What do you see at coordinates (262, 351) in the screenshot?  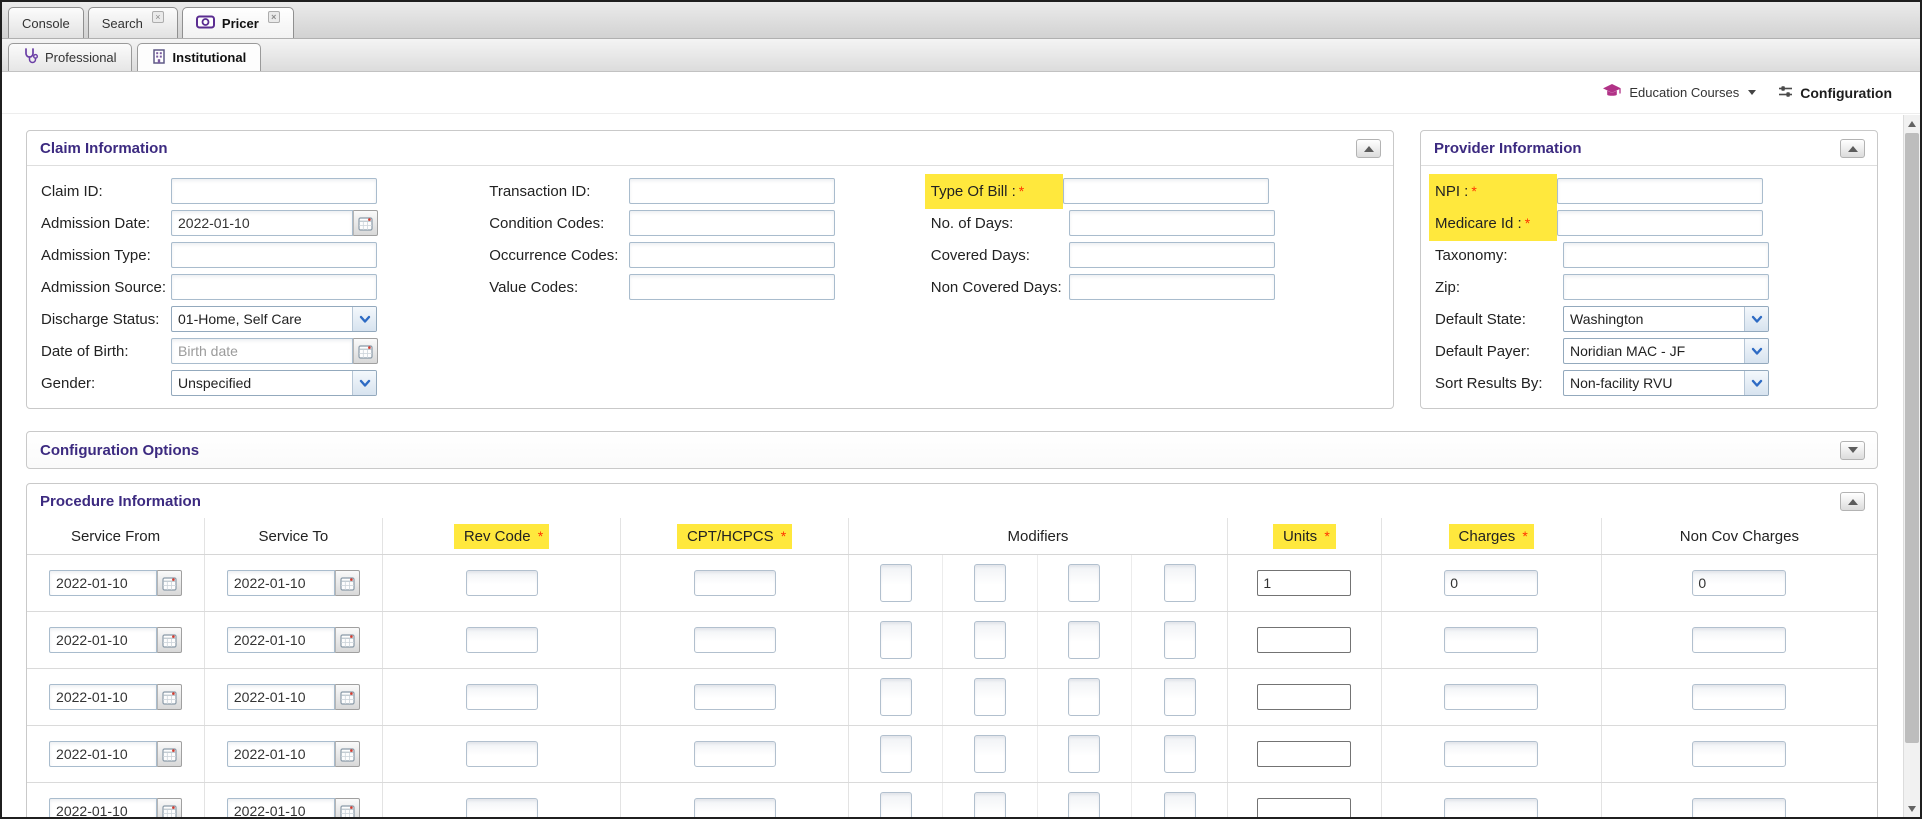 I see `date-of-birth-input` at bounding box center [262, 351].